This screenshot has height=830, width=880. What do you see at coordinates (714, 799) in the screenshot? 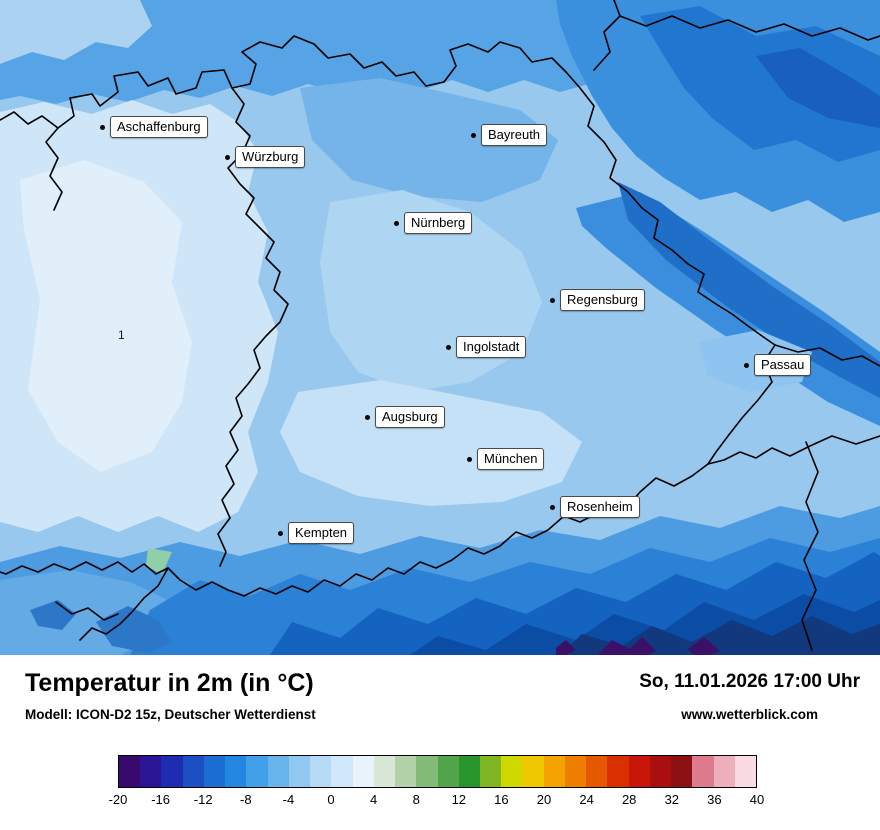
I see `legend-tick-label: 36` at bounding box center [714, 799].